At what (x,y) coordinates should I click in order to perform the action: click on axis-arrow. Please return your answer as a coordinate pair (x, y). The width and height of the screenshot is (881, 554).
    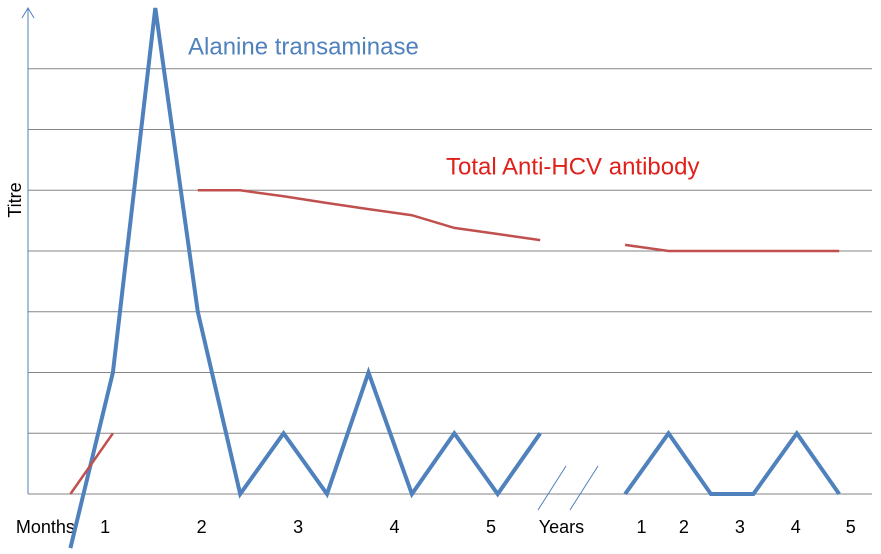
    Looking at the image, I should click on (28, 13).